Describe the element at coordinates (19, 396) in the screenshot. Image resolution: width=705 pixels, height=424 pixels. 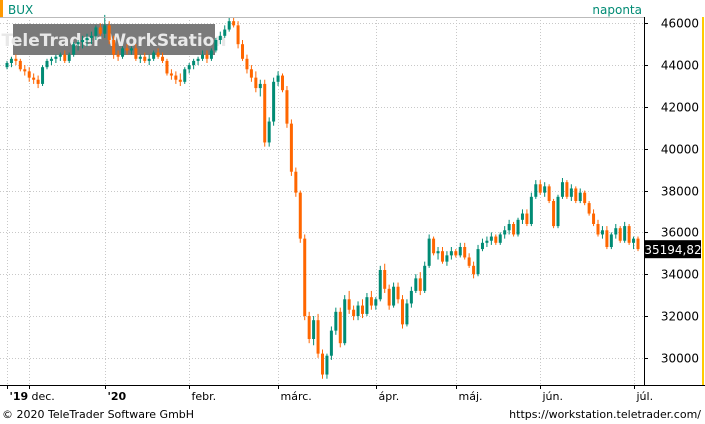
I see `x-tick-label: '19` at that location.